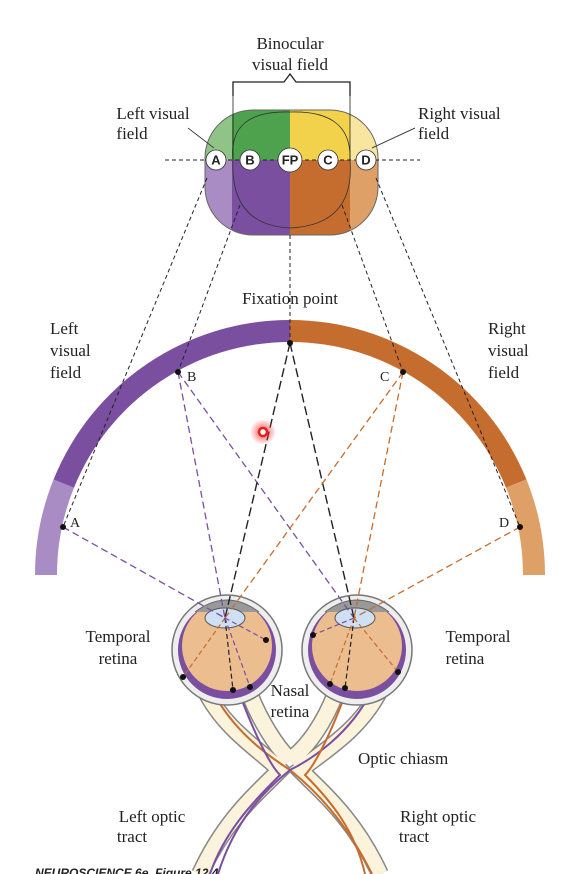 The width and height of the screenshot is (576, 874). I want to click on point-label: A, so click(216, 159).